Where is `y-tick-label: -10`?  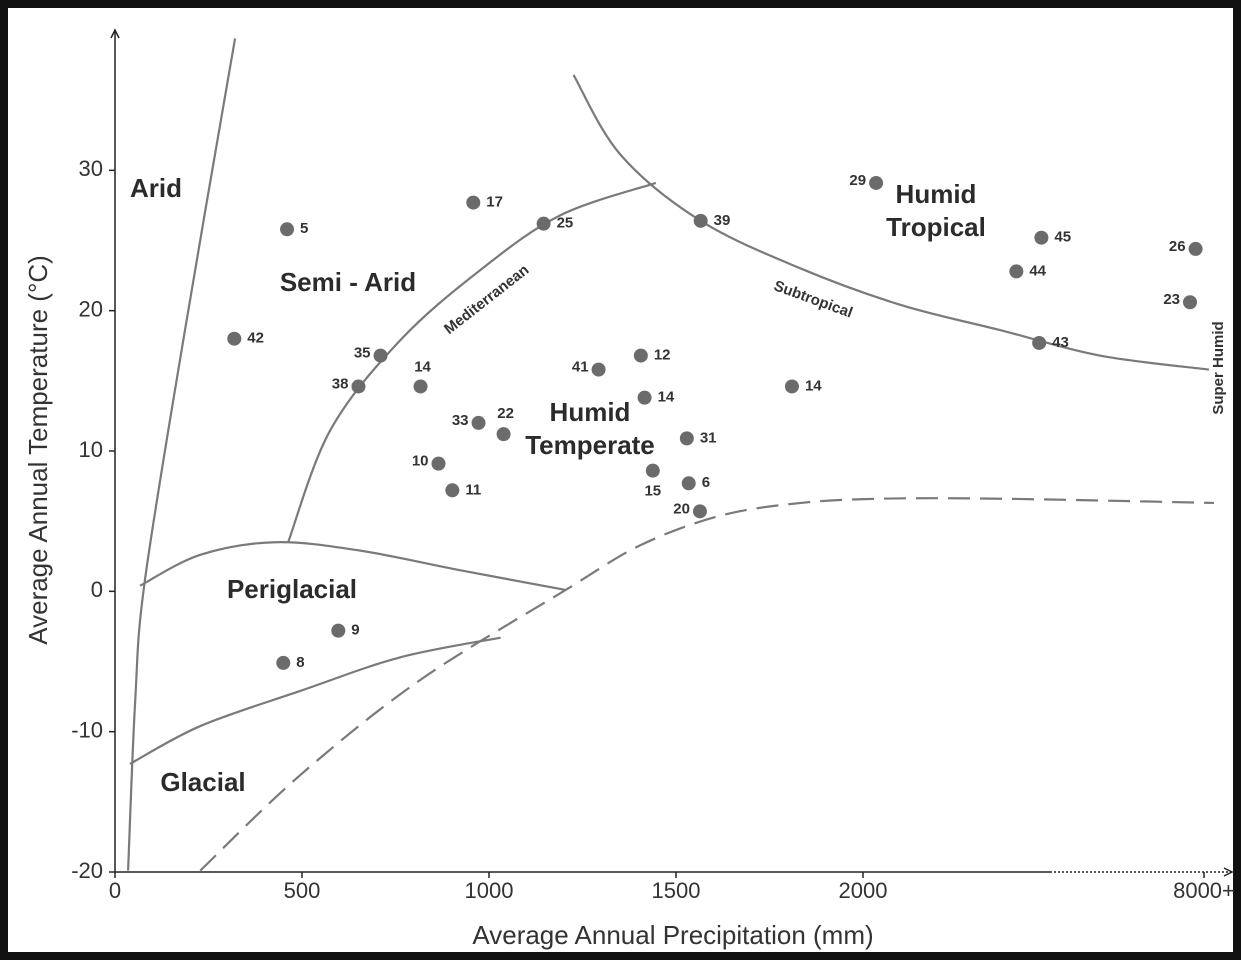 y-tick-label: -10 is located at coordinates (87, 729).